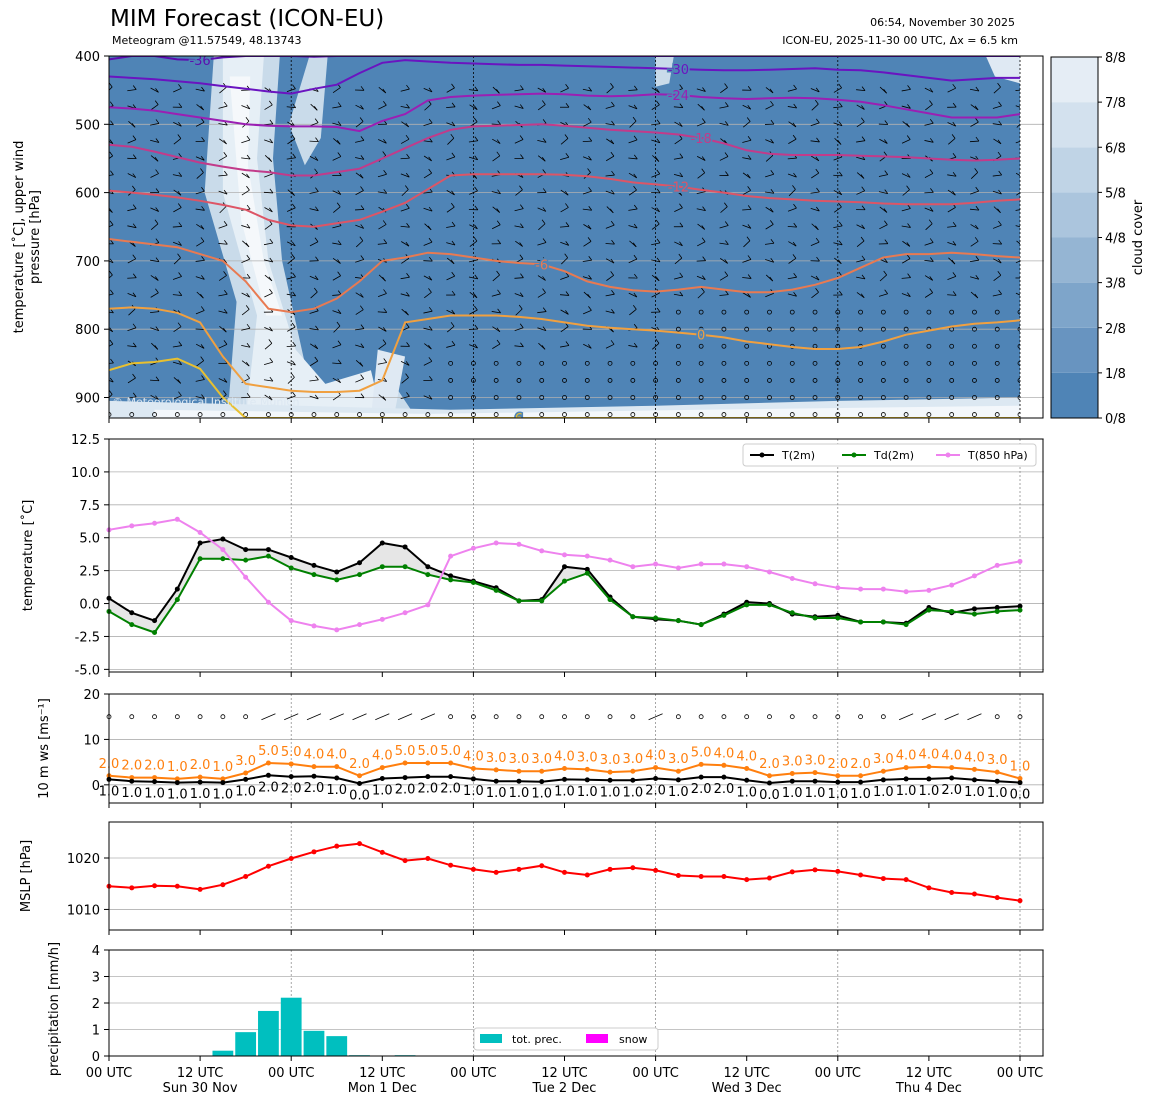 Image resolution: width=1155 pixels, height=1105 pixels. Describe the element at coordinates (655, 790) in the screenshot. I see `data-label: 2.0` at that location.